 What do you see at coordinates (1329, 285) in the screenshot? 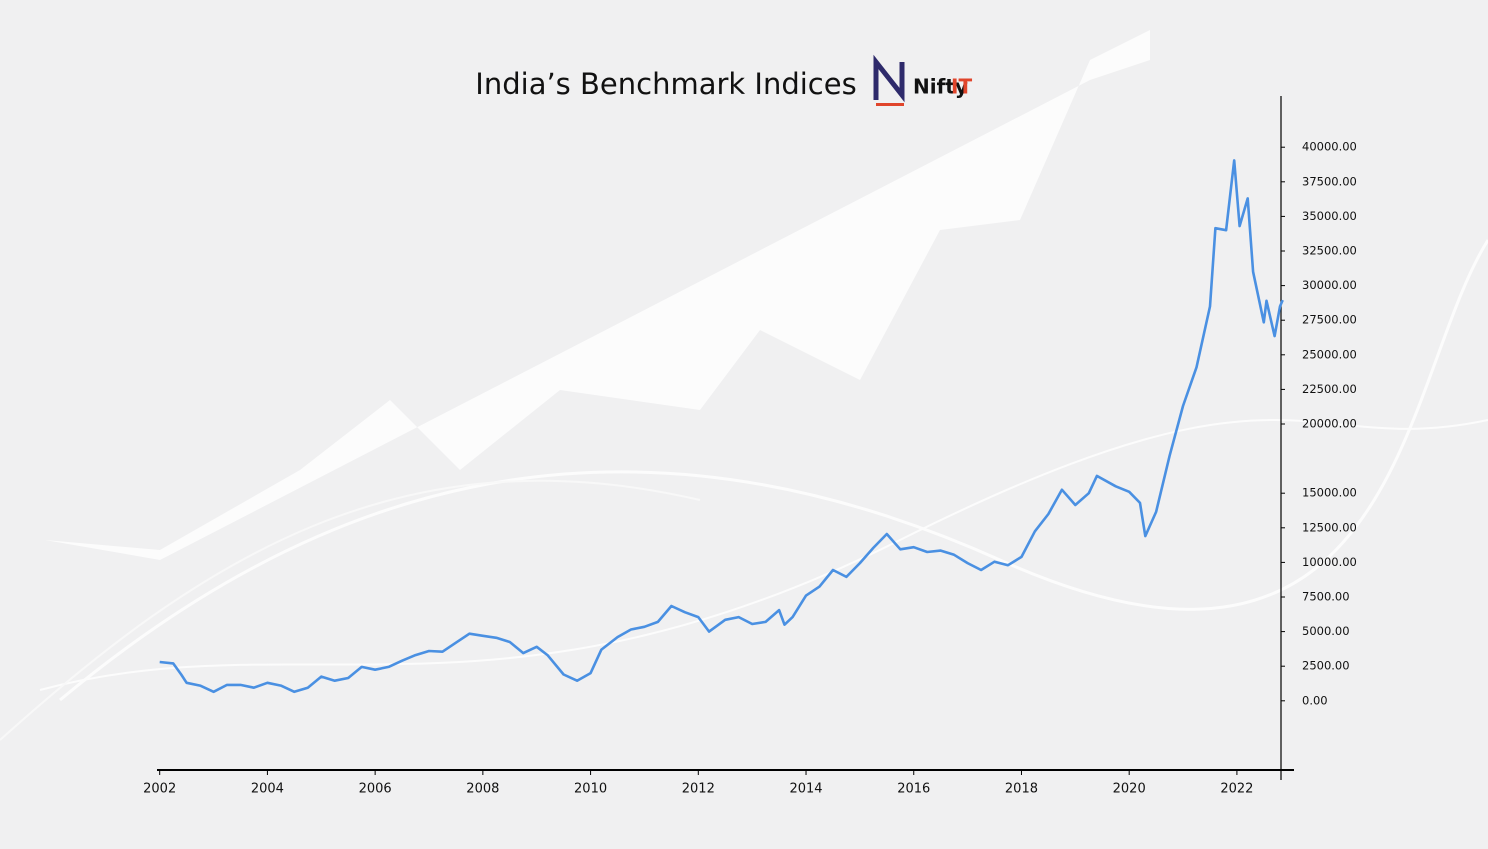
I see `y-tick-label: 30000.00` at bounding box center [1329, 285].